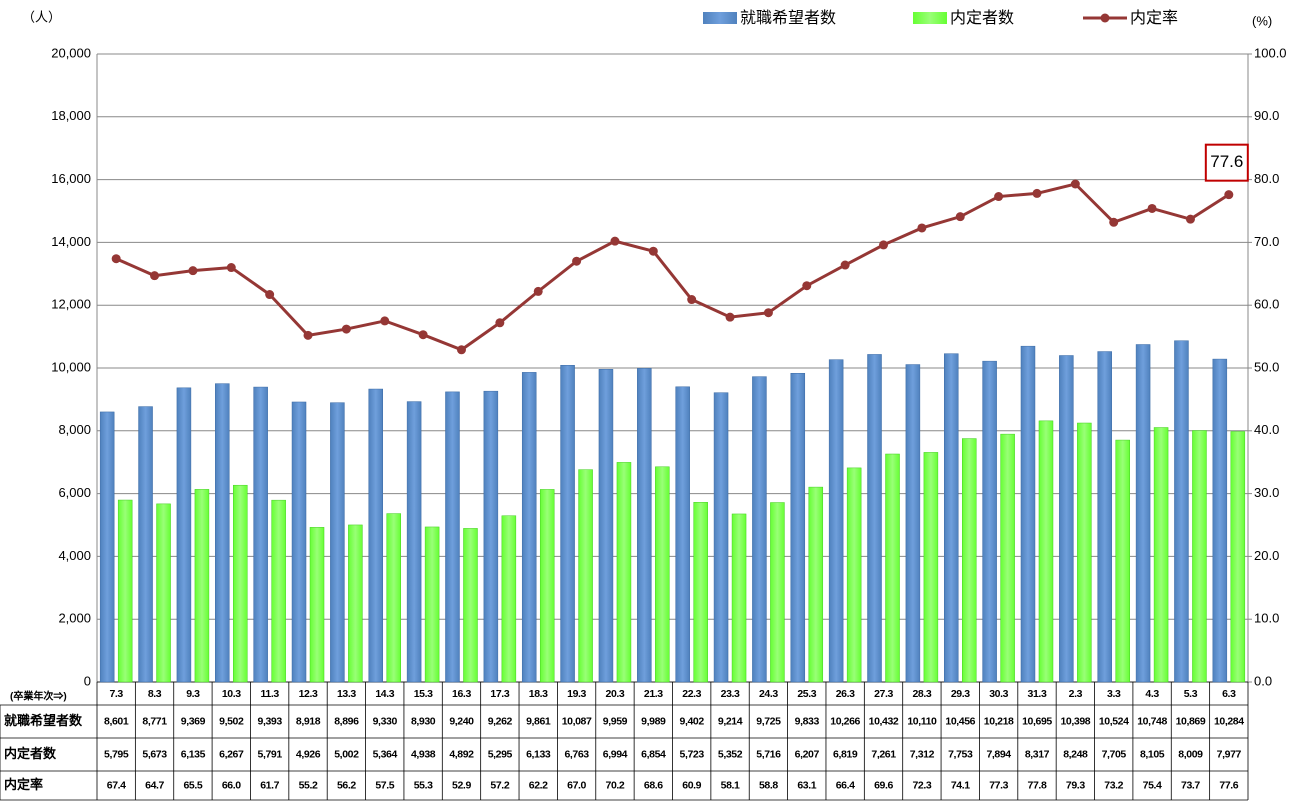 This screenshot has height=801, width=1306. Describe the element at coordinates (1266, 115) in the screenshot. I see `y2-tick-label: 90.0` at that location.